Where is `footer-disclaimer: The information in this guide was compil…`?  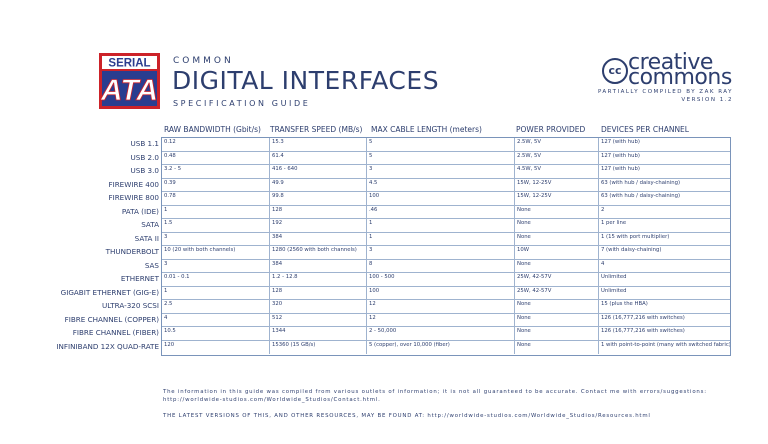
footer-disclaimer: The information in this guide was compil… is located at coordinates (435, 396).